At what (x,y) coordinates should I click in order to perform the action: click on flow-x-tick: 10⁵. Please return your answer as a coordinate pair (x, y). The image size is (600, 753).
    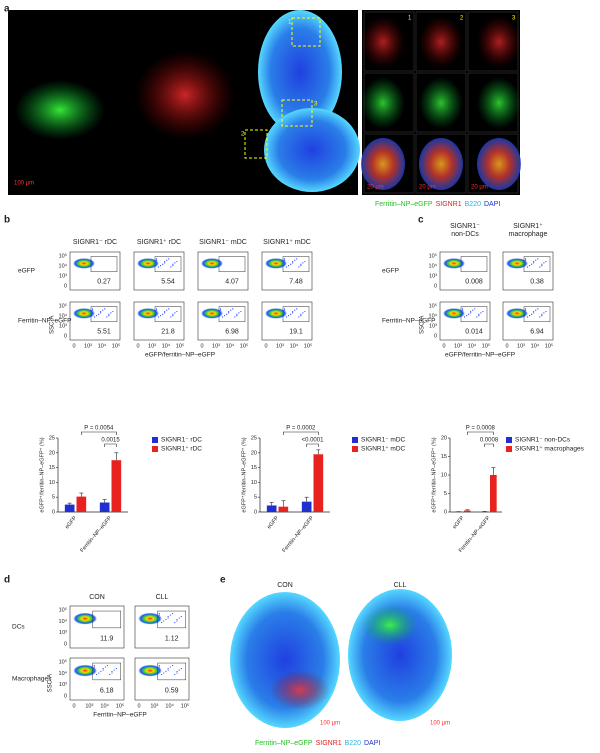
    Looking at the image, I should click on (180, 345).